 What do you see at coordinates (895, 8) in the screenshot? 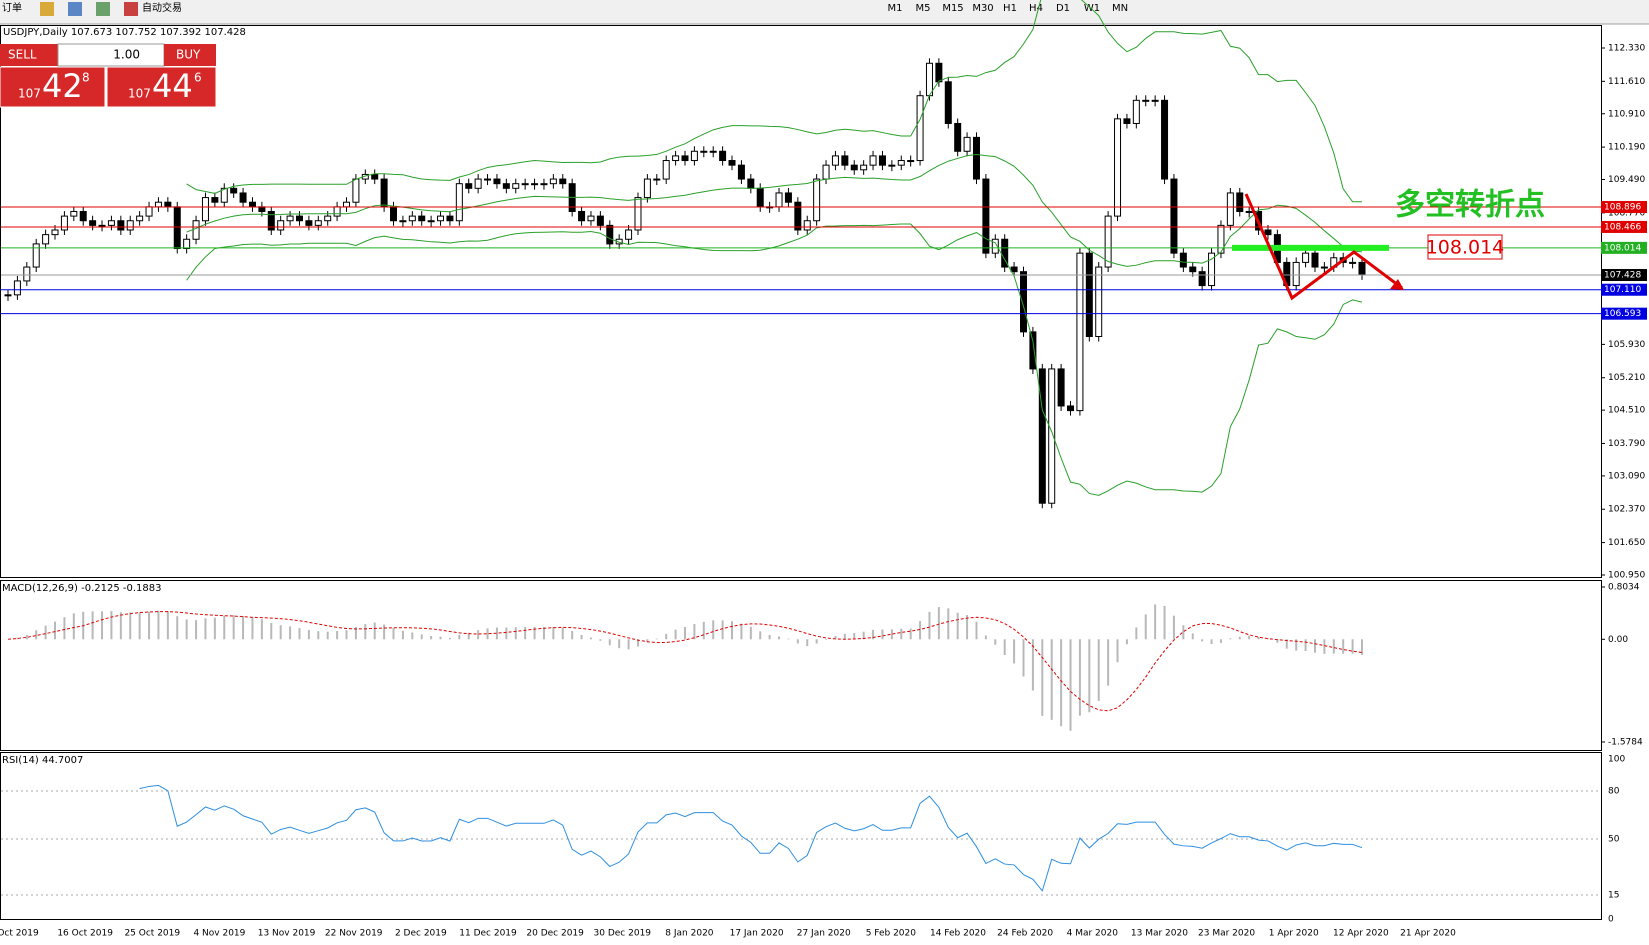
I see `timeframe: M1` at bounding box center [895, 8].